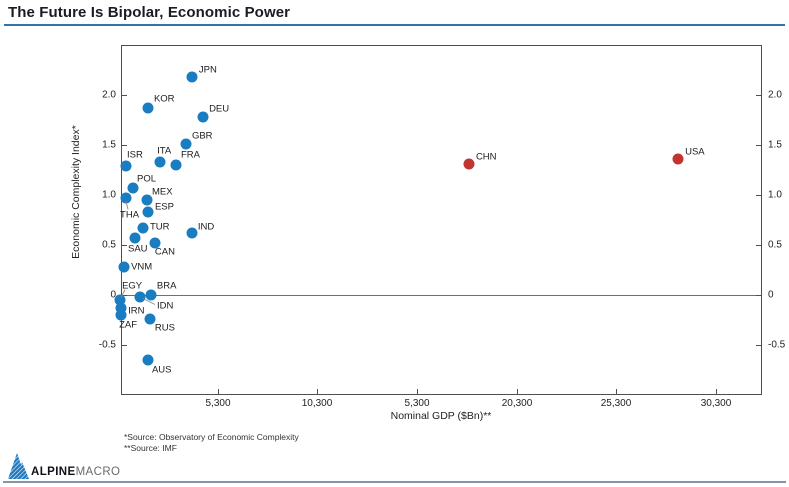 Image resolution: width=789 pixels, height=487 pixels. What do you see at coordinates (317, 403) in the screenshot?
I see `x-axis-tick-label-1: 10,300` at bounding box center [317, 403].